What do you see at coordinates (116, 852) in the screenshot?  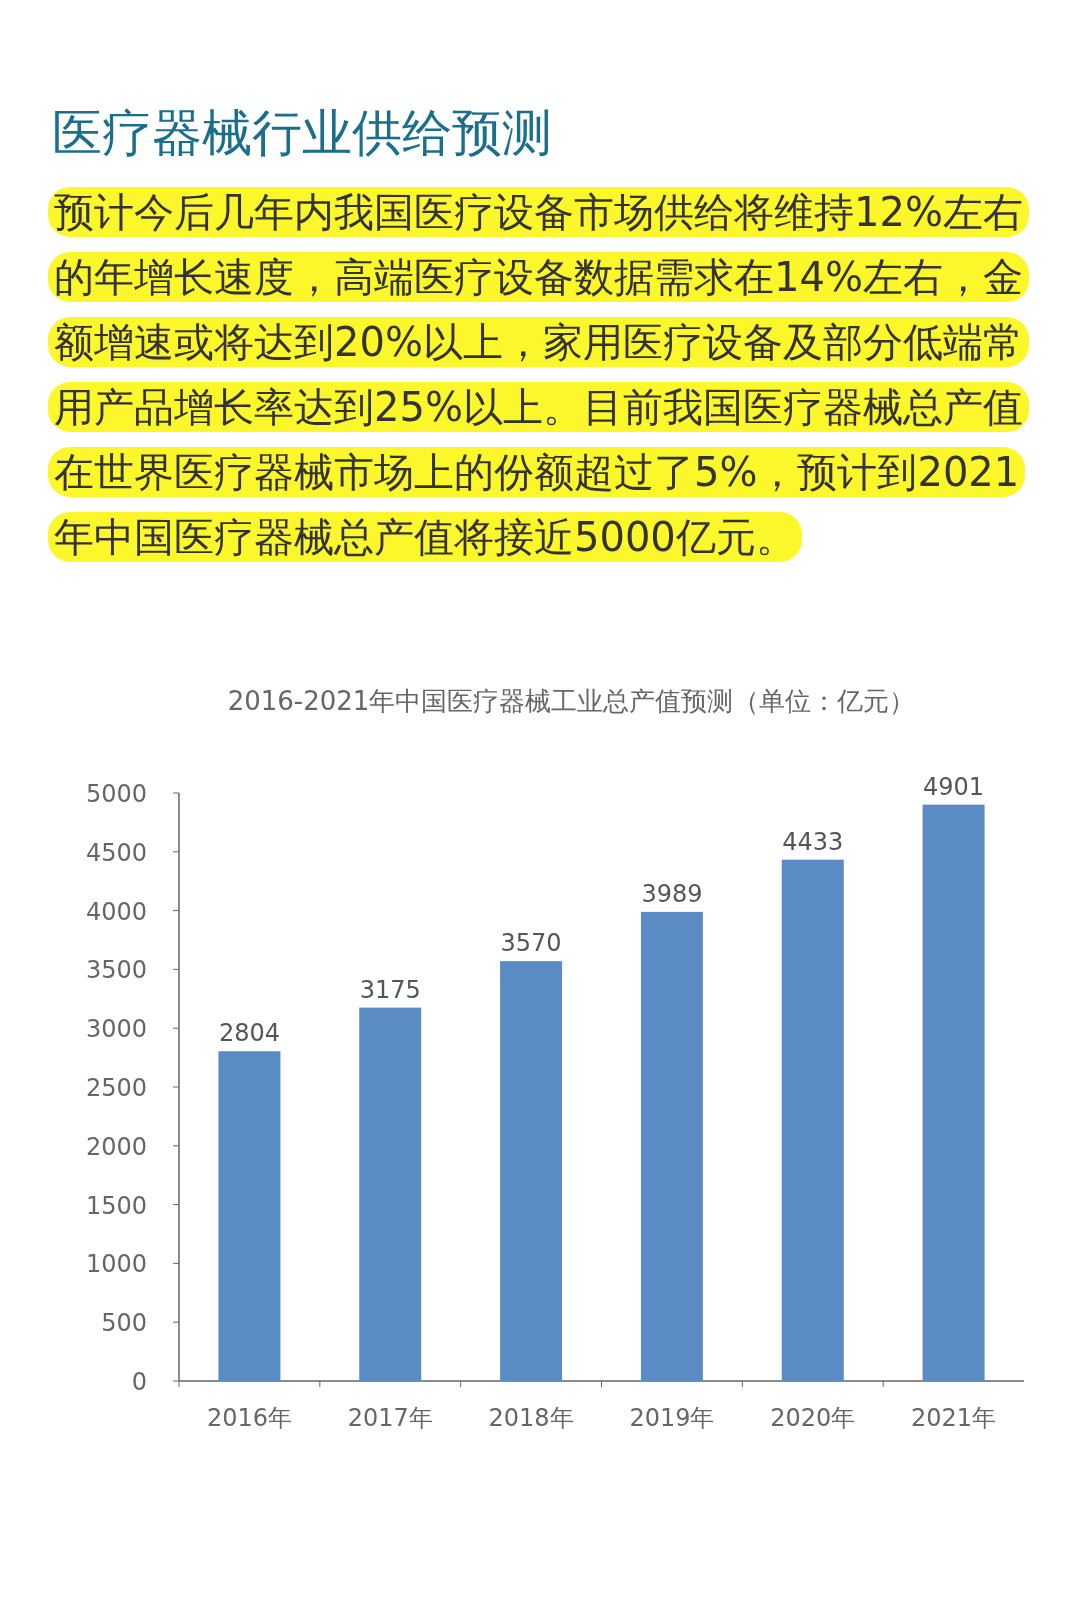 I see `y-tick-label: 4500` at bounding box center [116, 852].